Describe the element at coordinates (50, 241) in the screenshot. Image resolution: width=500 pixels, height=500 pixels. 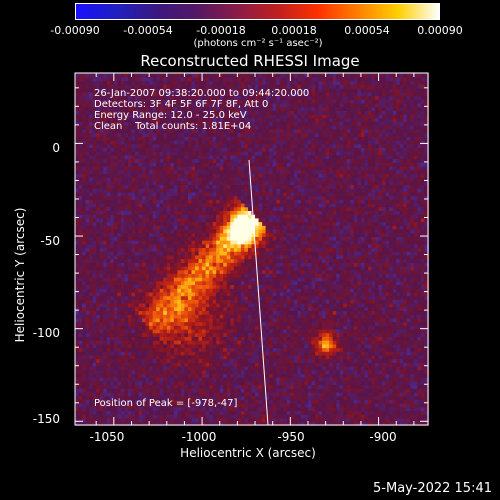
I see `y-tick-label: -50` at that location.